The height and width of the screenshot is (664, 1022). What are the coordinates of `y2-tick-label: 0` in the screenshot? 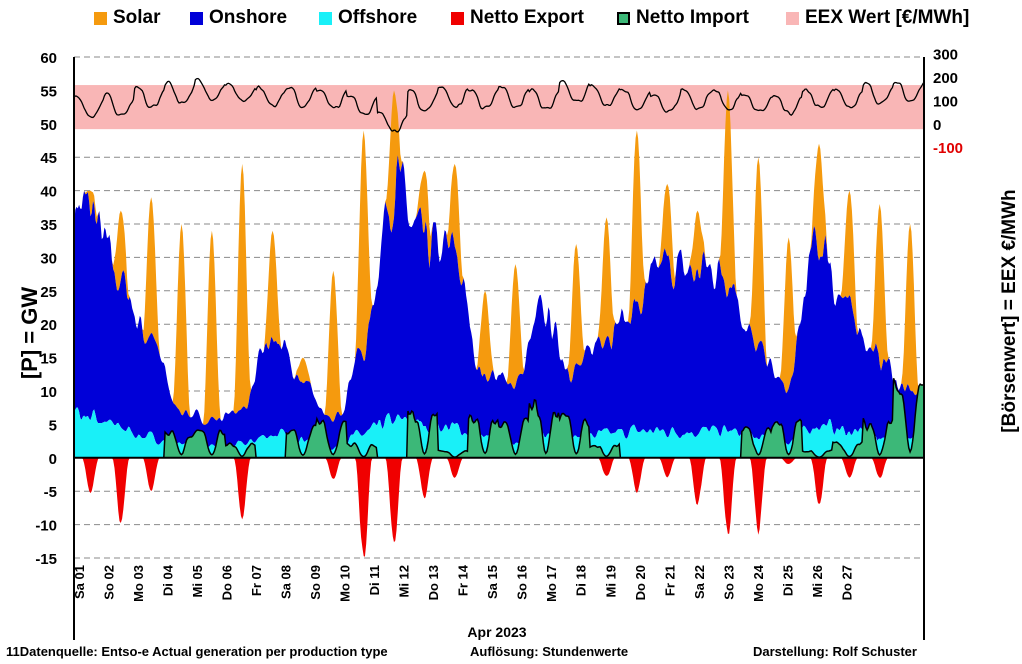 It's located at (937, 125).